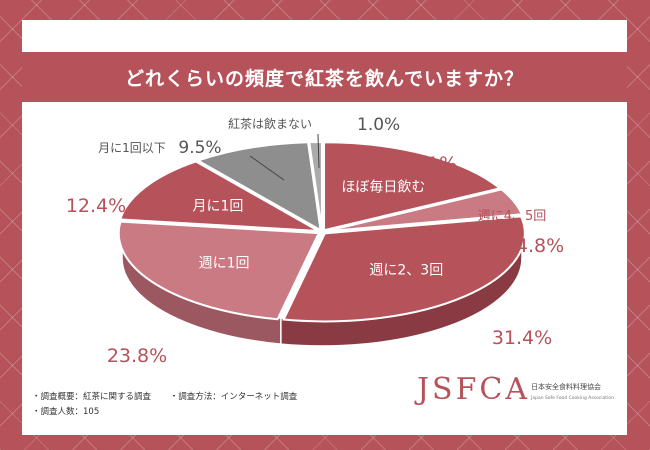 The height and width of the screenshot is (450, 650). I want to click on data-label-1: 週に4、5回, so click(512, 216).